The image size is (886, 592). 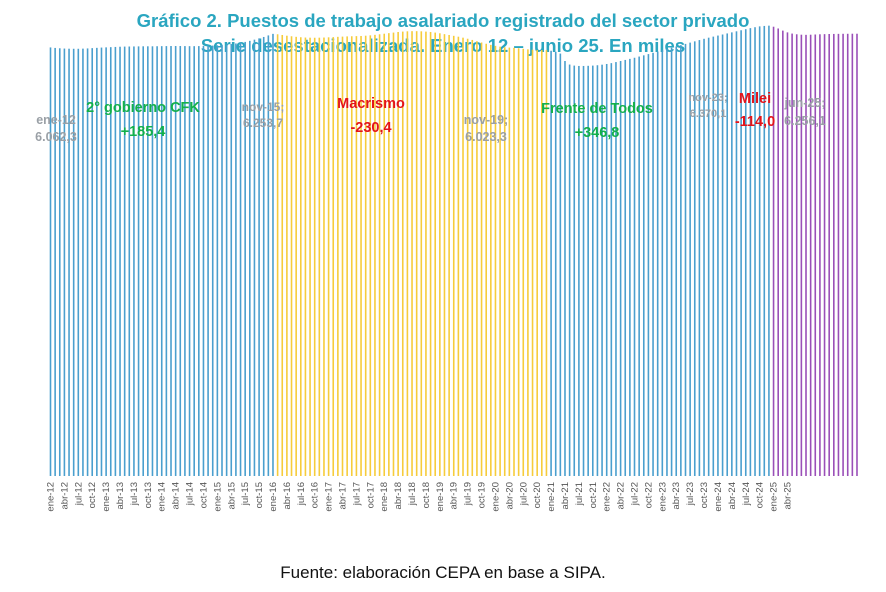 I want to click on point-label-period: nov-15;, so click(x=263, y=107).